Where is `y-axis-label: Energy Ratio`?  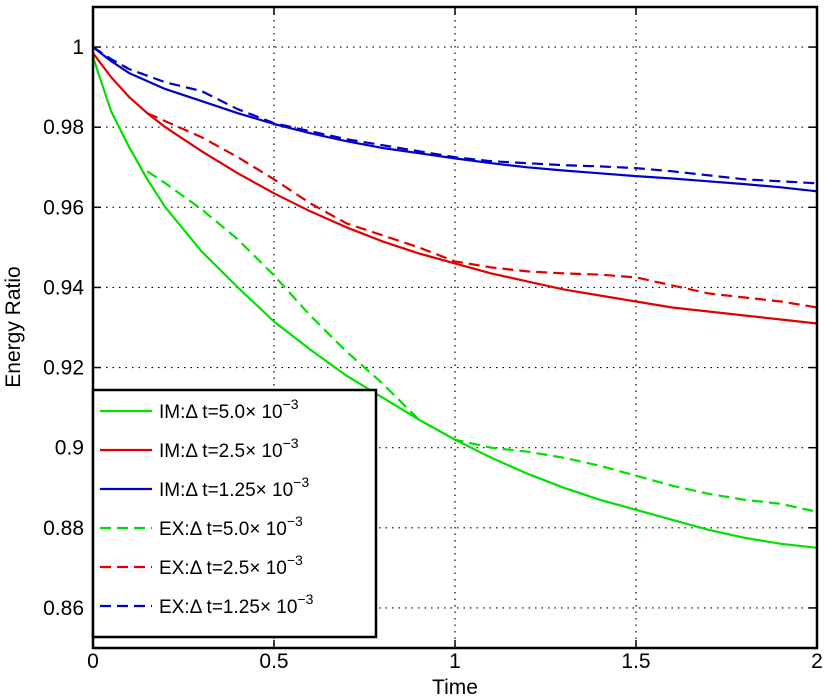 y-axis-label: Energy Ratio is located at coordinates (13, 326).